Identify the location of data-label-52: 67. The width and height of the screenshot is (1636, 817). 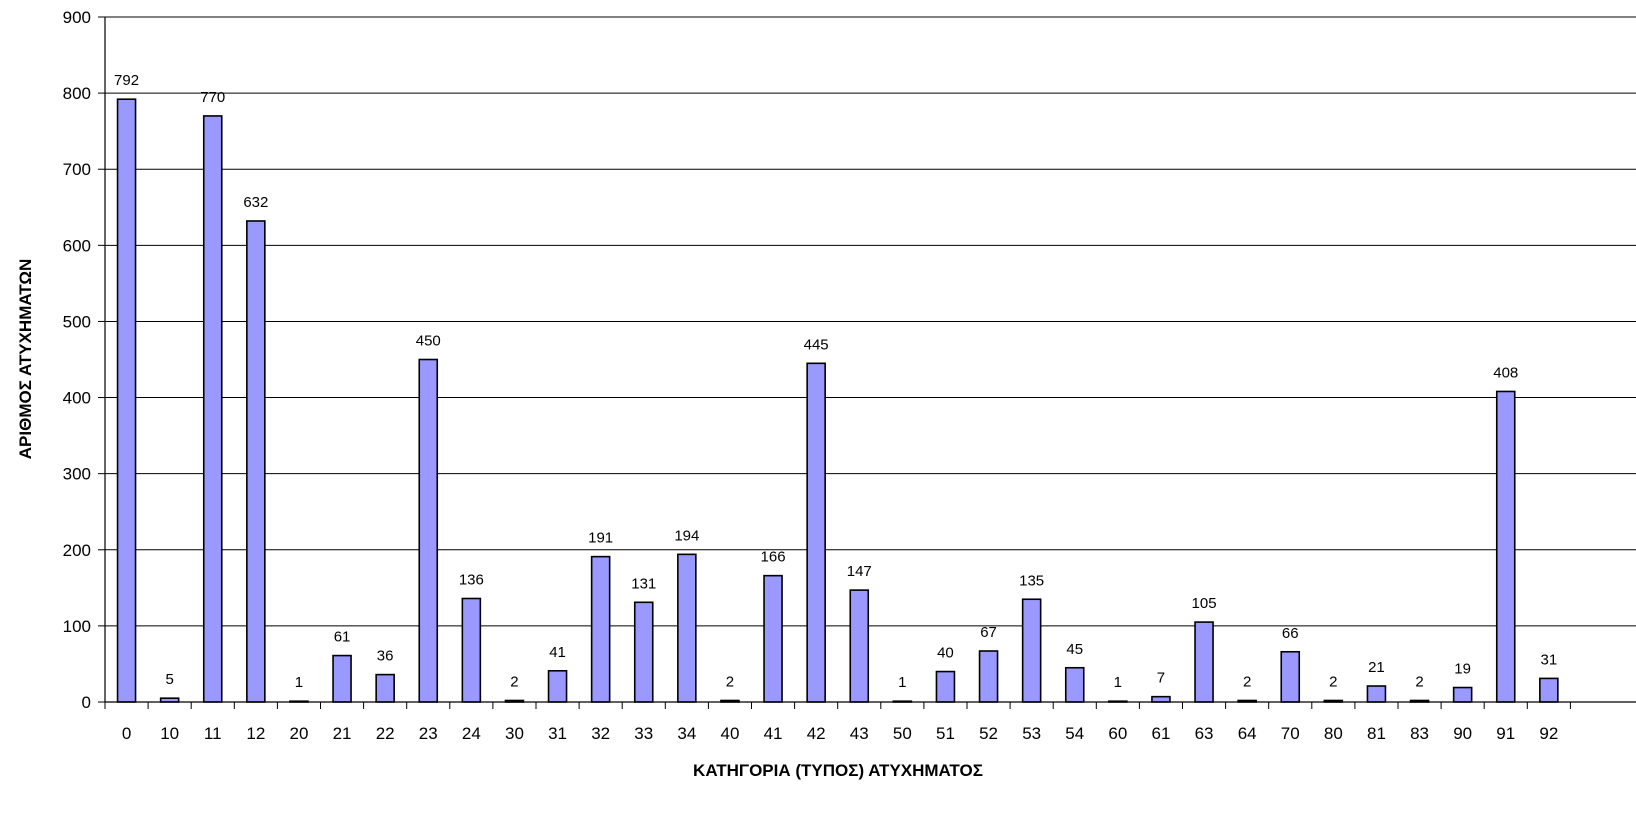
(988, 632).